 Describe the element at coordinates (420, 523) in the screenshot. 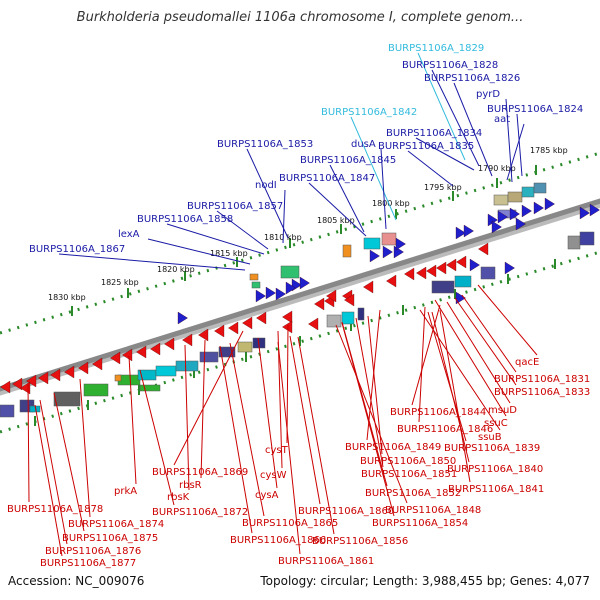

I see `bottom-gene-label: BURPS1106A_1854` at that location.